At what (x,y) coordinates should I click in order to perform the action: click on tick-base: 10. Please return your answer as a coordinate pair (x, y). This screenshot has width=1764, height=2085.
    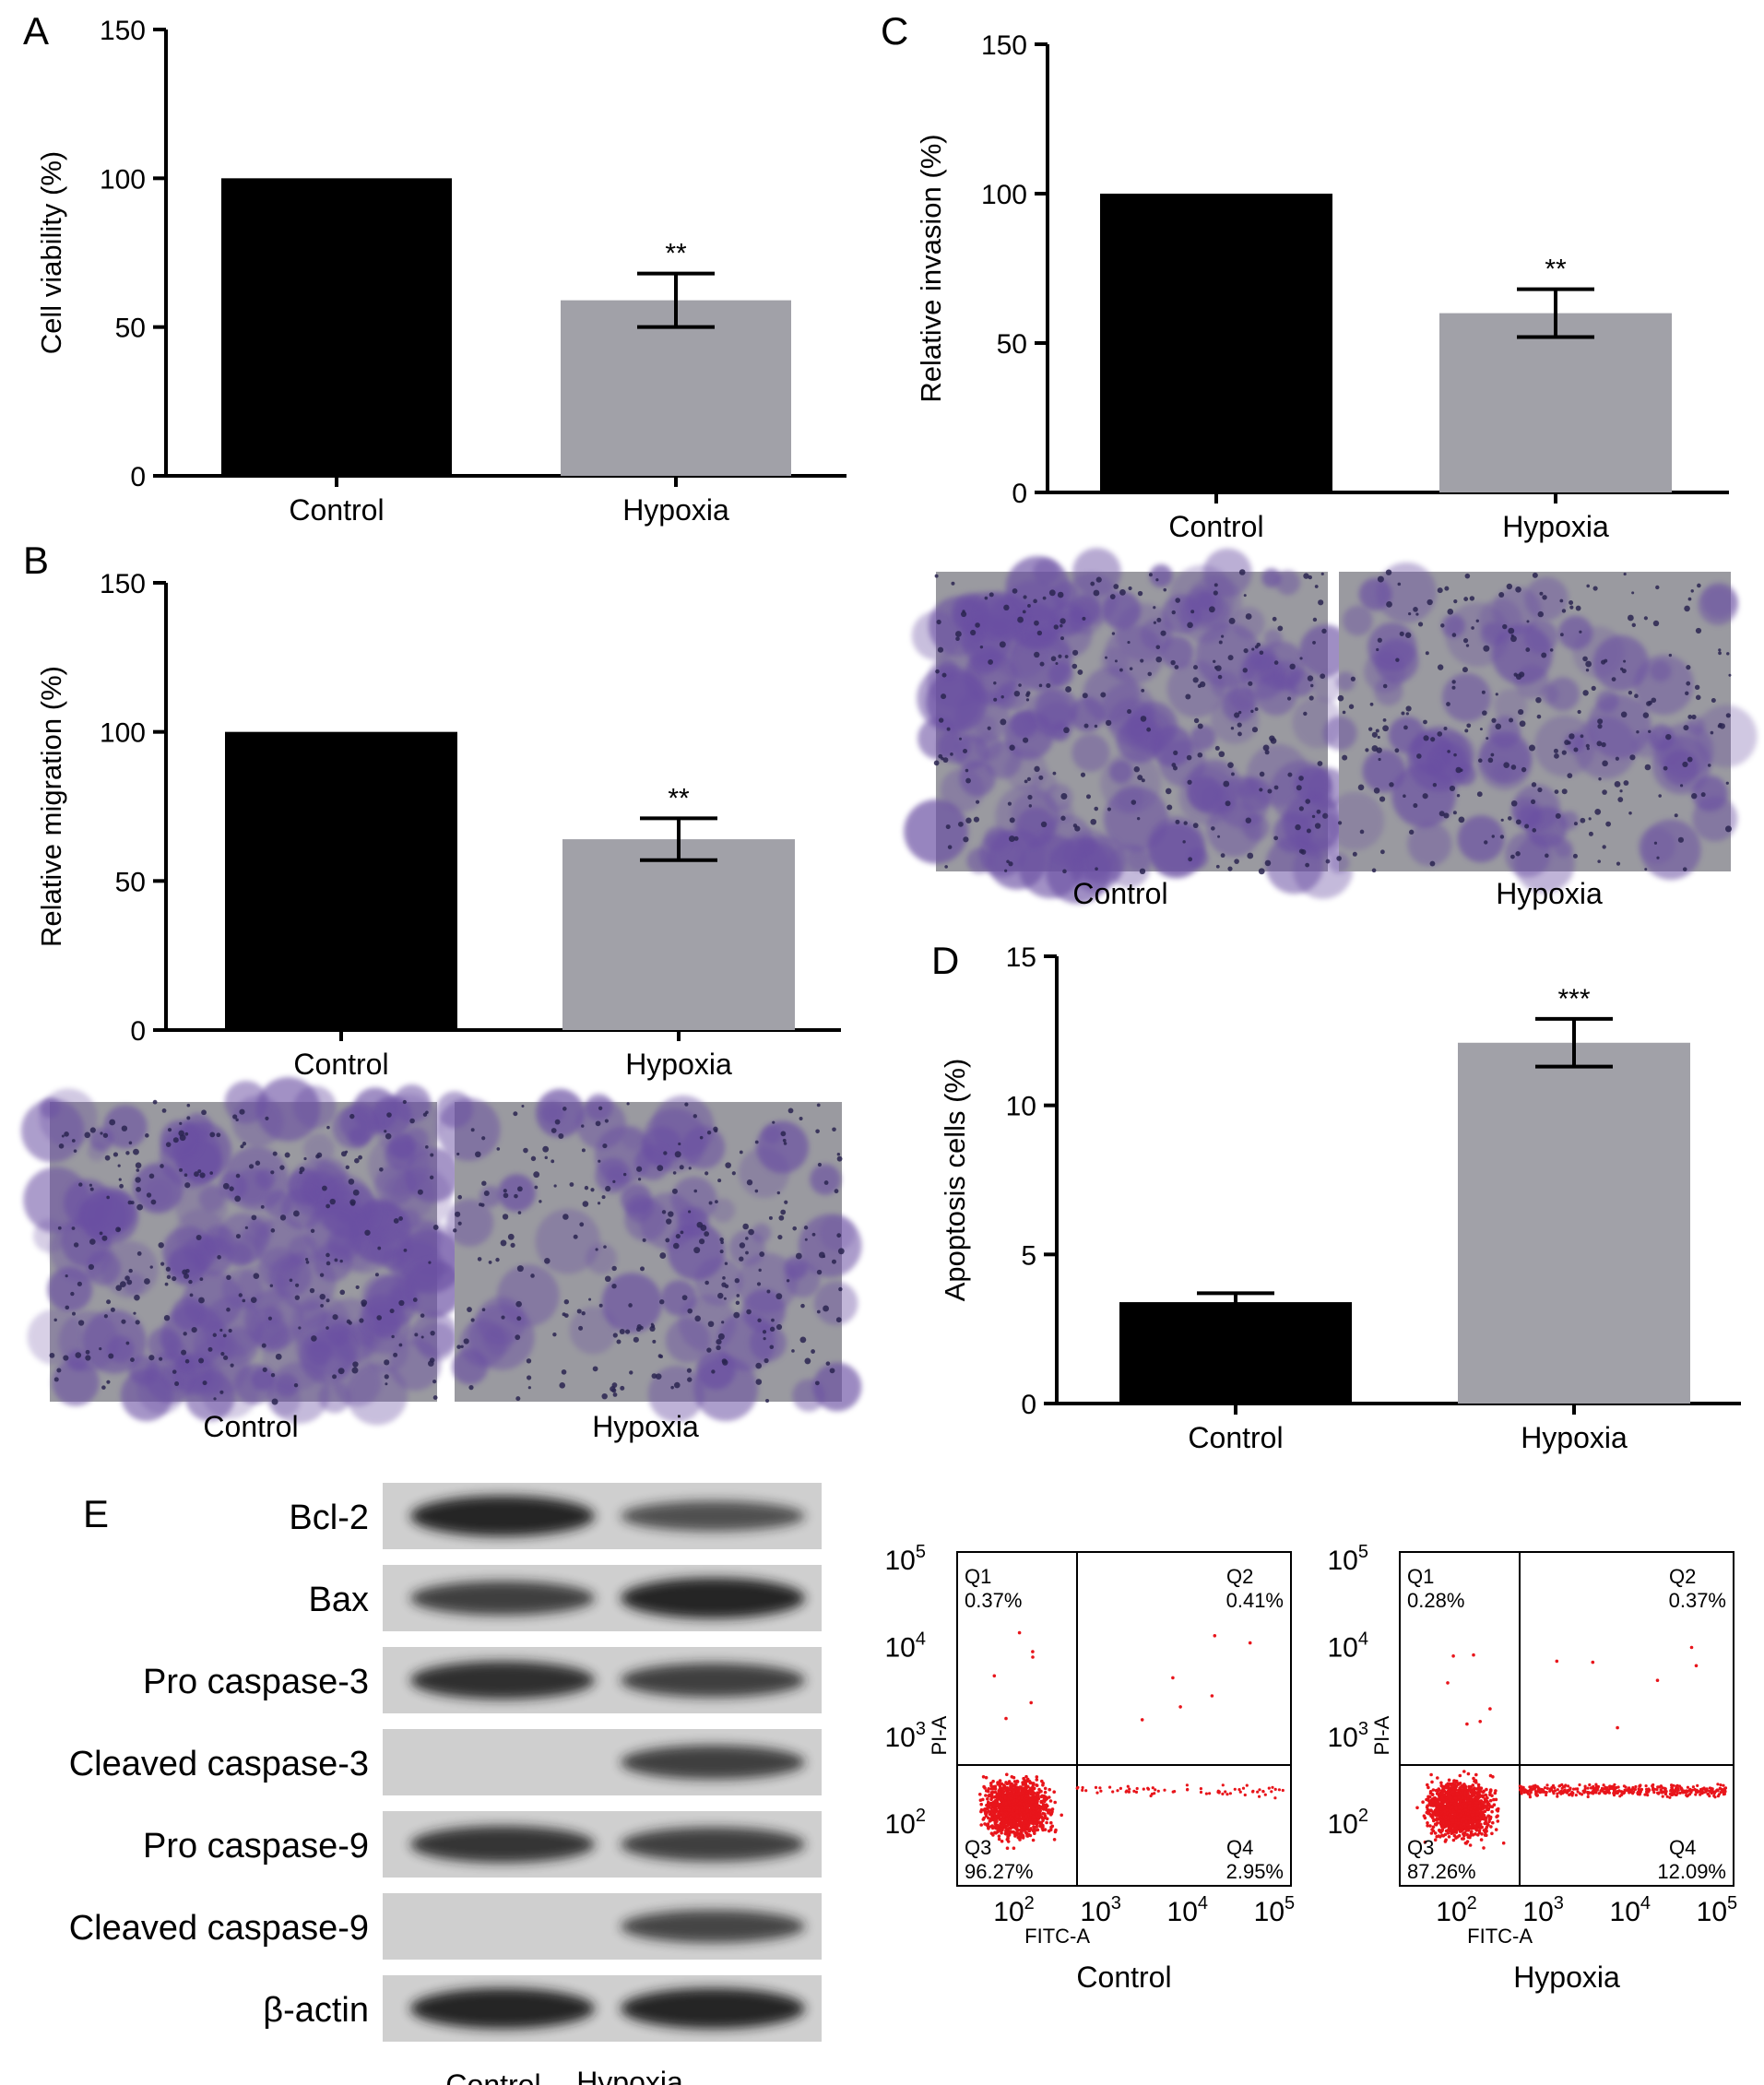
    Looking at the image, I should click on (1095, 1912).